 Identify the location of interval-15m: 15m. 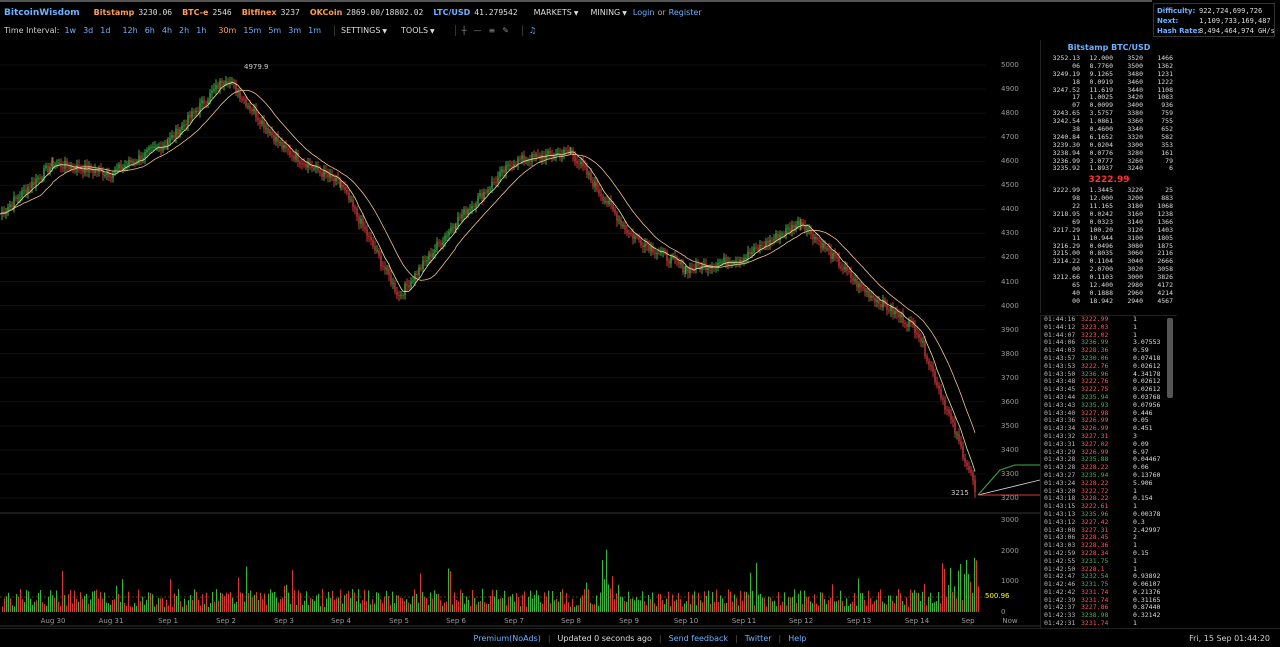
(252, 30).